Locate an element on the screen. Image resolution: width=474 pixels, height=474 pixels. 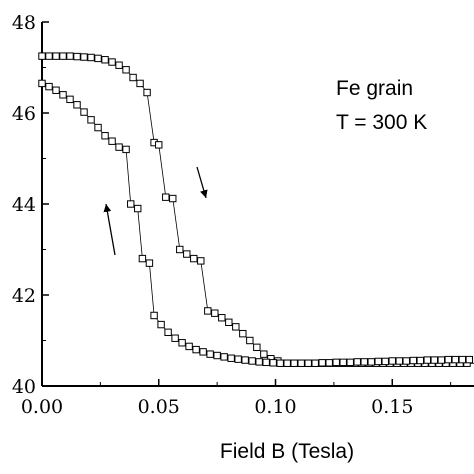
y-tick-label: 48 is located at coordinates (24, 23).